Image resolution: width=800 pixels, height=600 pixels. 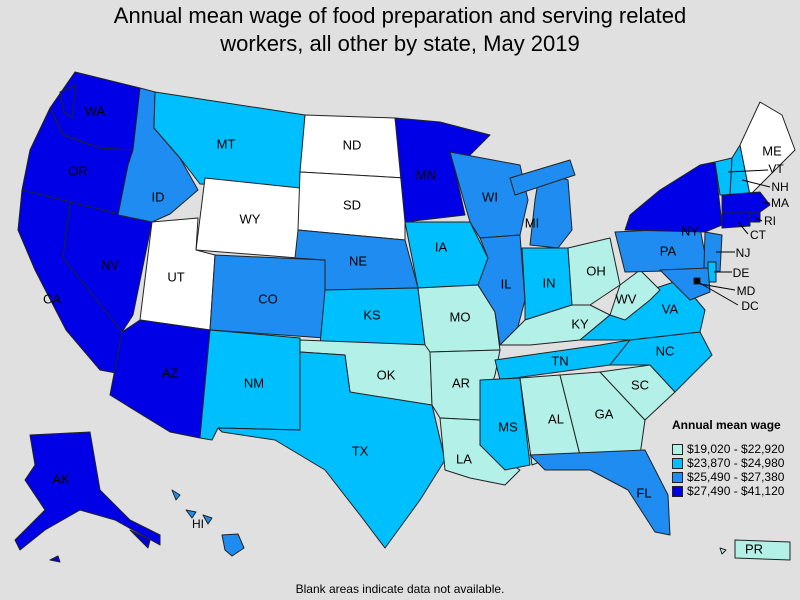 I want to click on state-tx, so click(x=331, y=450).